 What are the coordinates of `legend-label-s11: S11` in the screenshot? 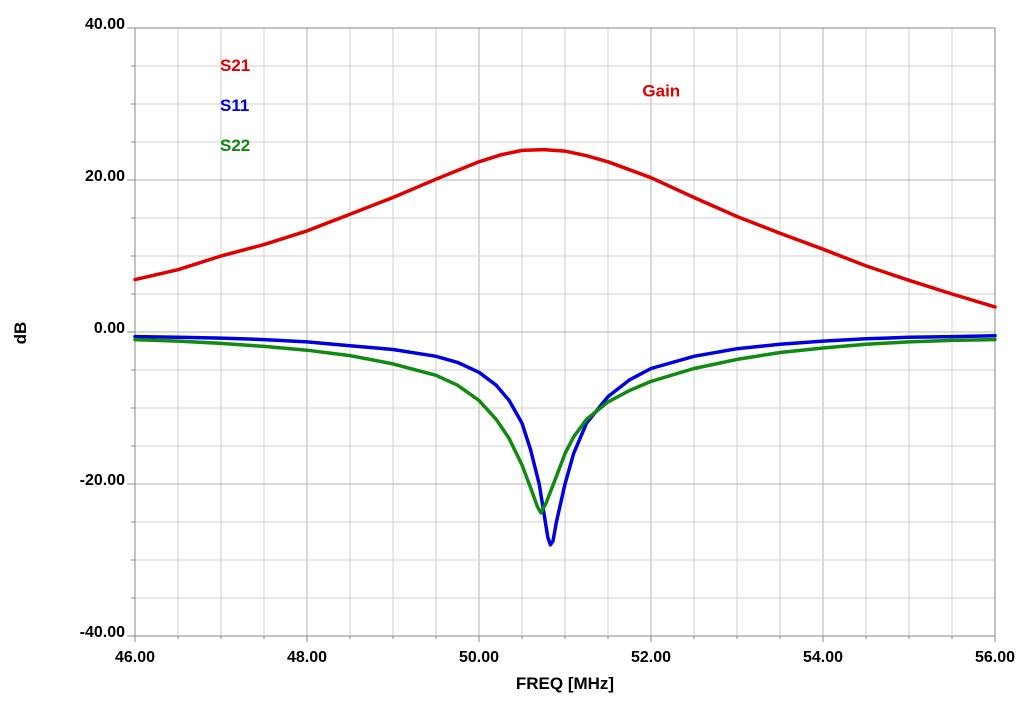 It's located at (234, 105).